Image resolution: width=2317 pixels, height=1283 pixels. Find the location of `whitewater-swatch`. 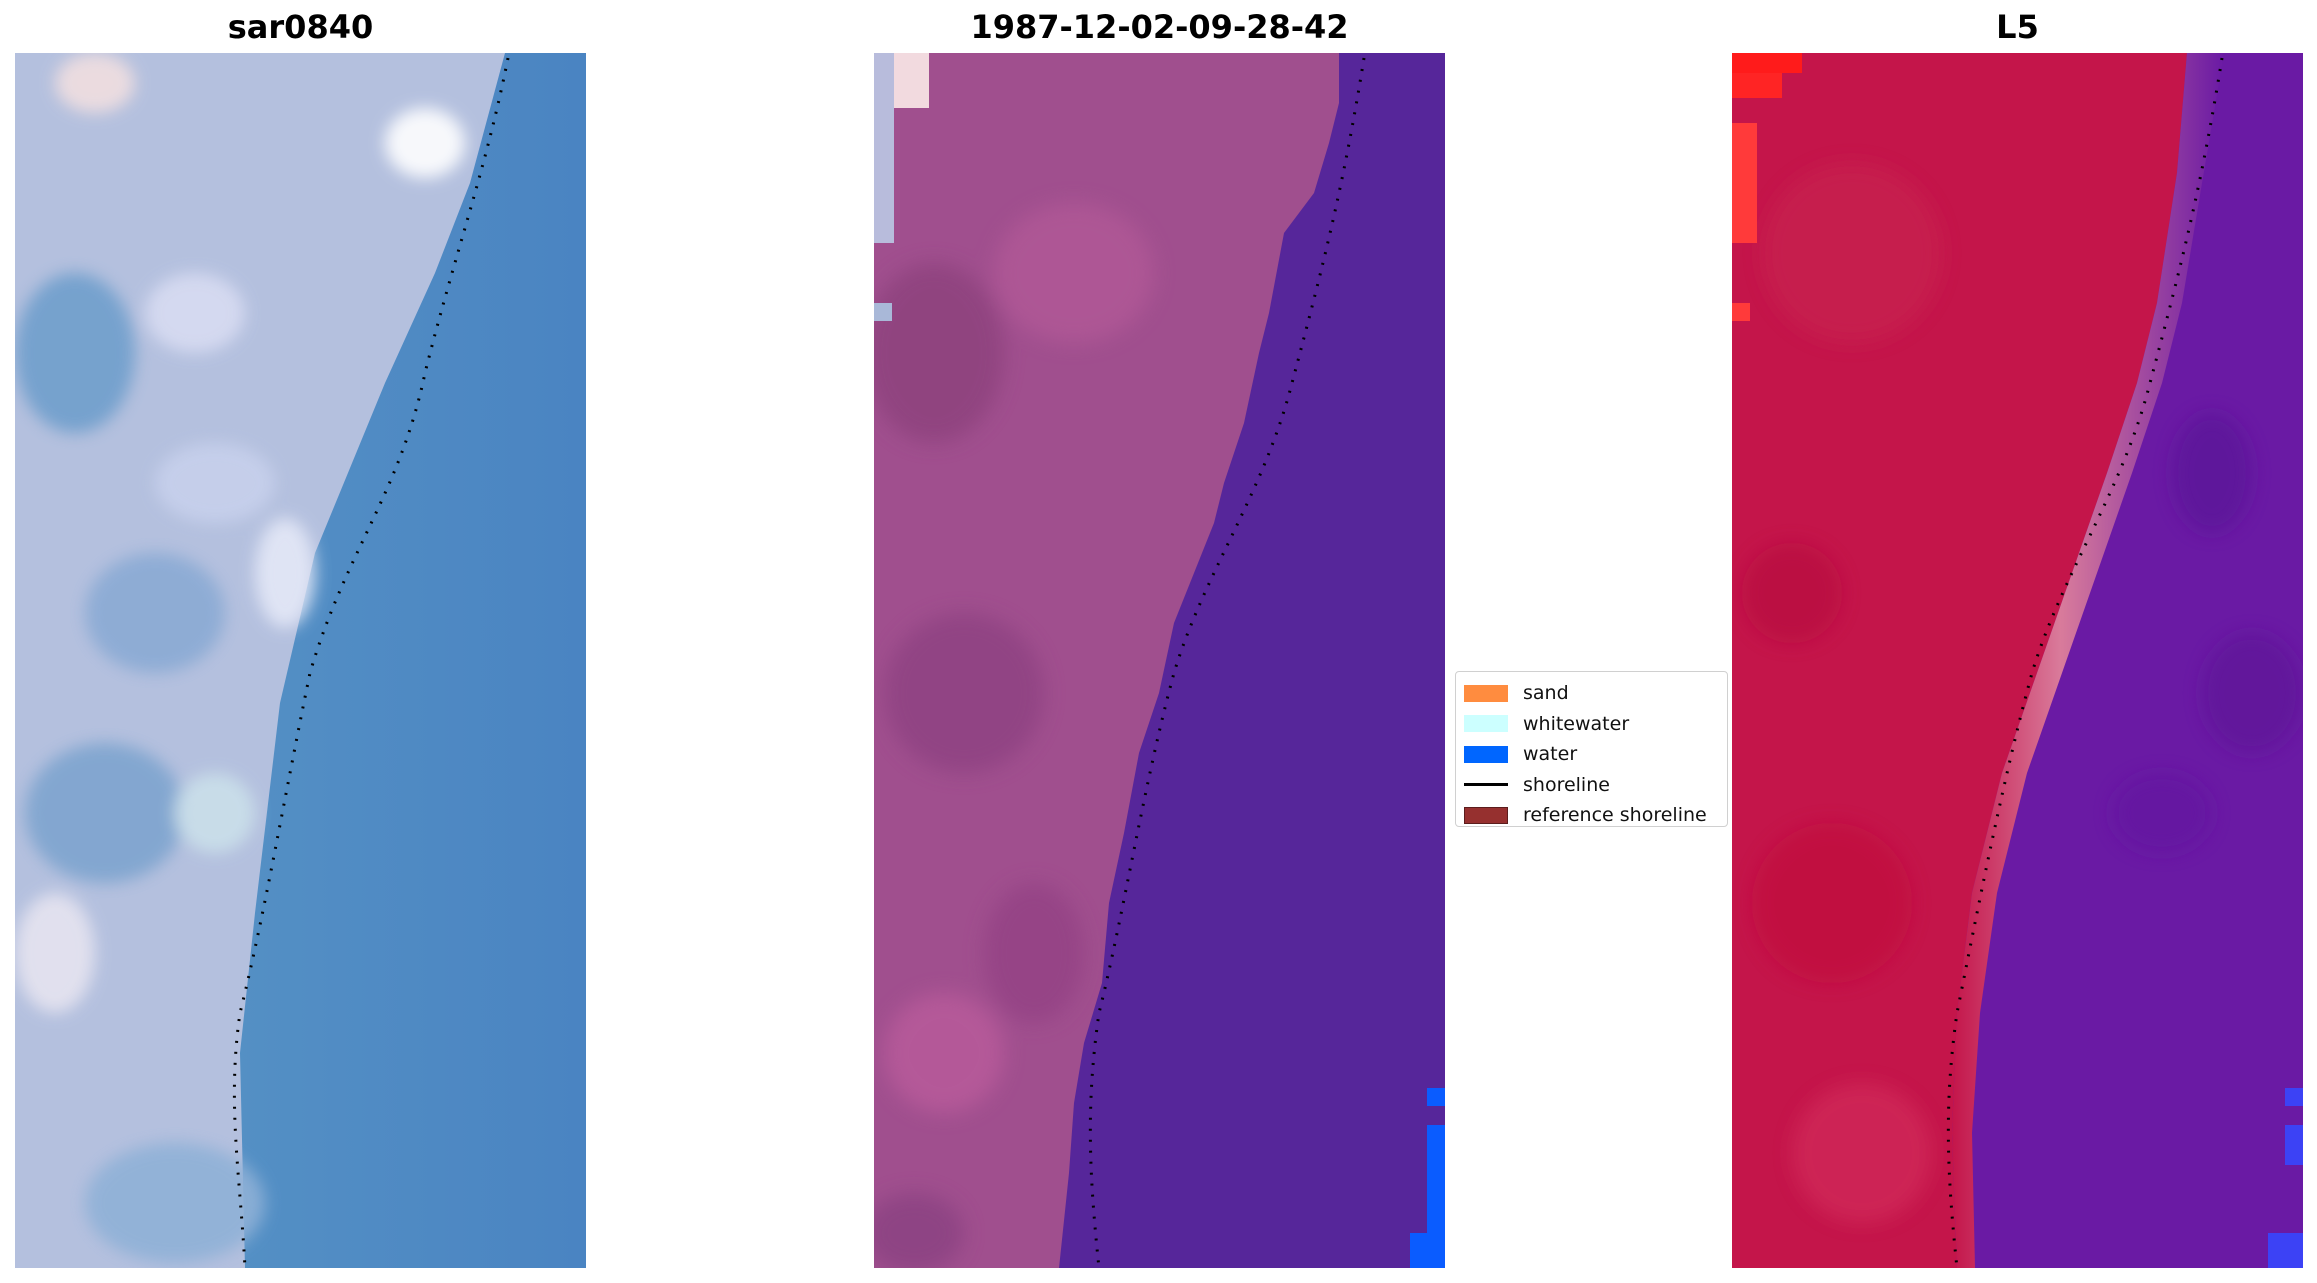

whitewater-swatch is located at coordinates (1486, 724).